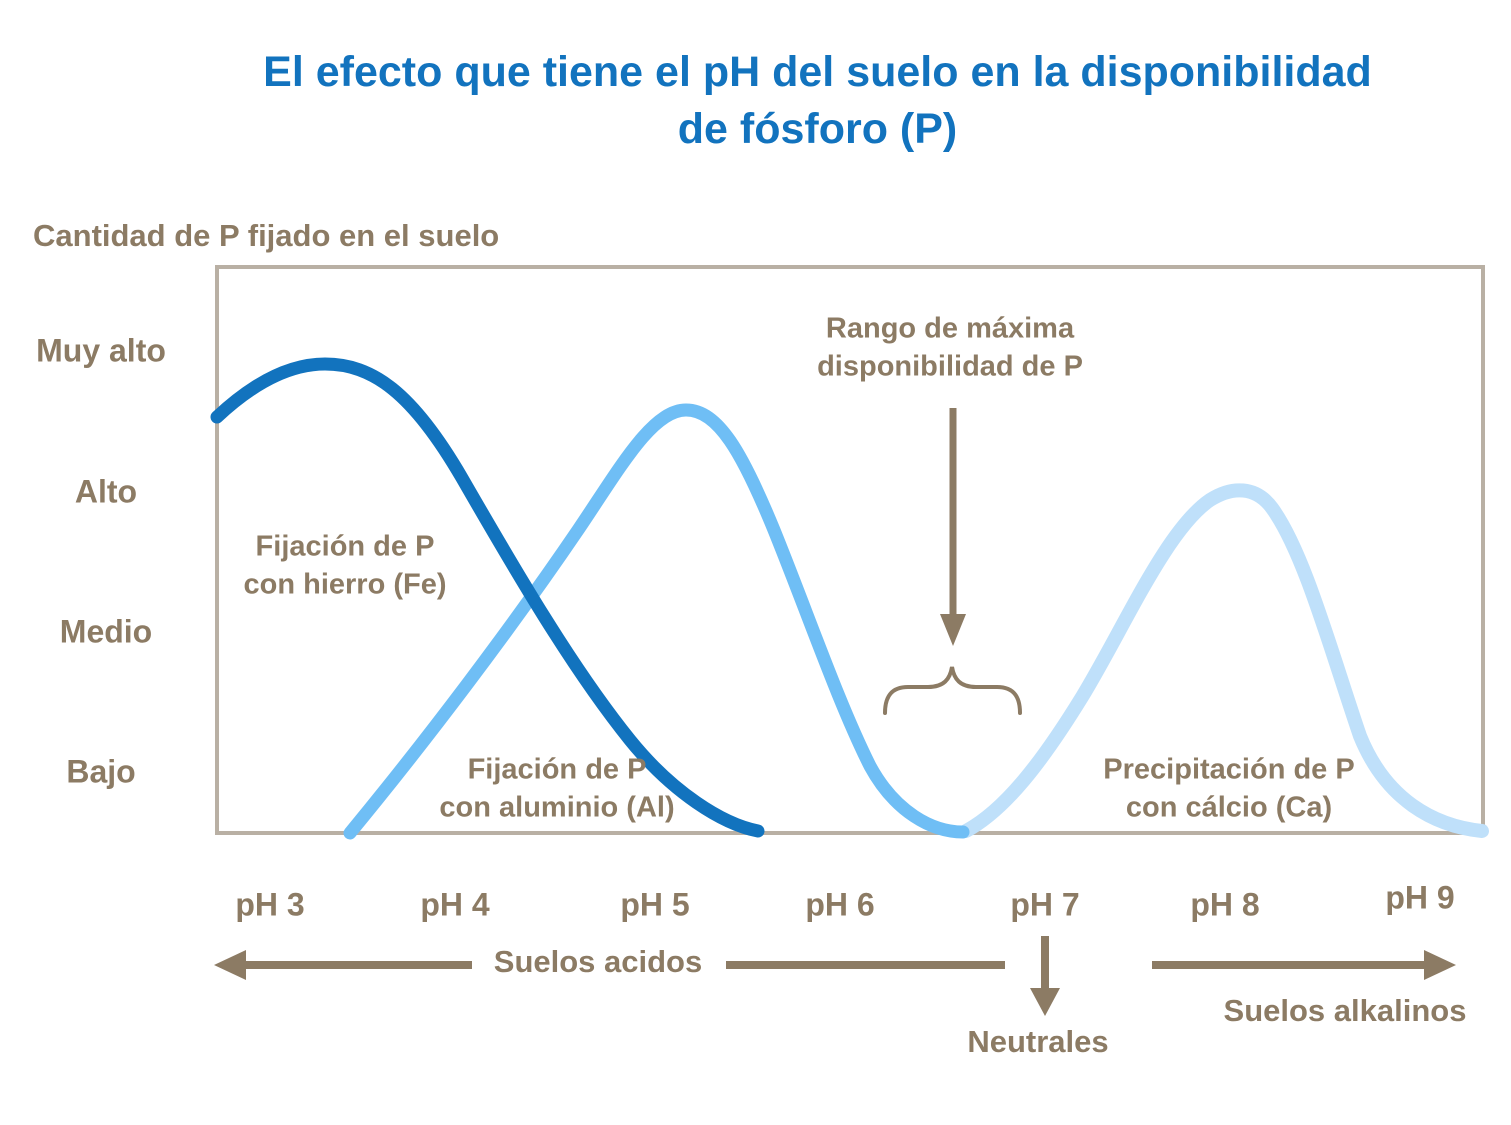 The width and height of the screenshot is (1511, 1125). Describe the element at coordinates (455, 904) in the screenshot. I see `x-tick-ph-4: pH 4` at that location.